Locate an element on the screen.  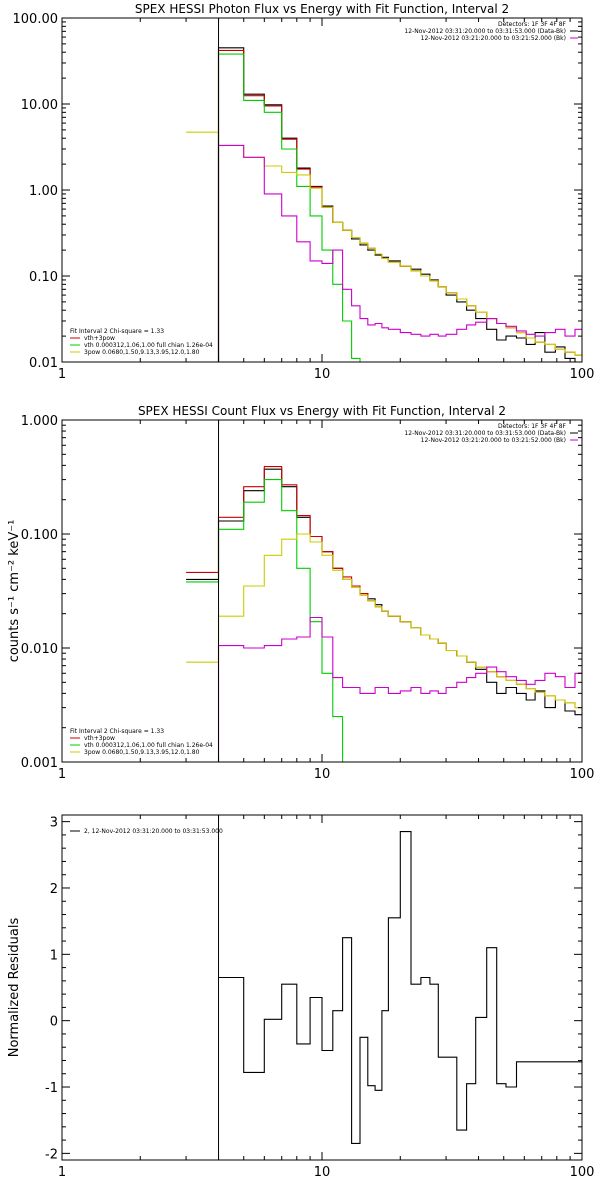
y-tick-label: -2 is located at coordinates (51, 1154).